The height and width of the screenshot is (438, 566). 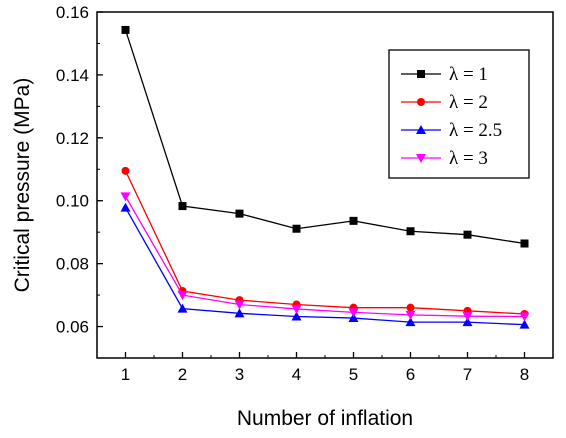 What do you see at coordinates (182, 374) in the screenshot?
I see `x-tick-label: 2` at bounding box center [182, 374].